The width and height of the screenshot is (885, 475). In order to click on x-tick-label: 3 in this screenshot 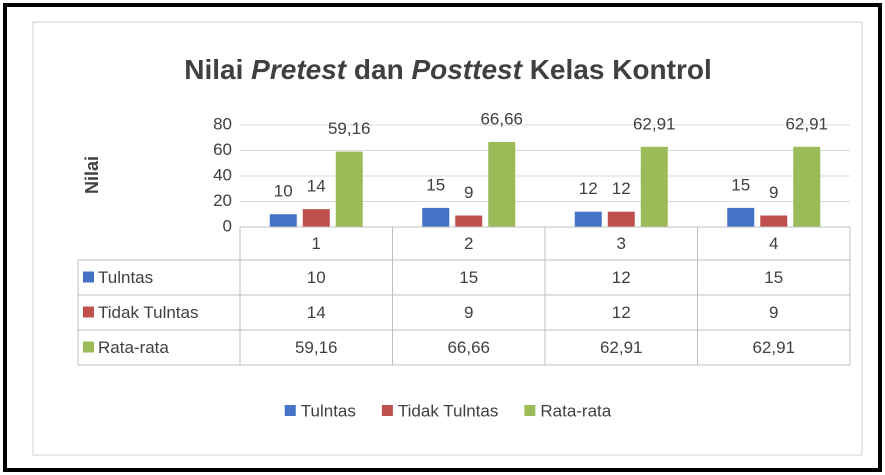, I will do `click(621, 243)`.